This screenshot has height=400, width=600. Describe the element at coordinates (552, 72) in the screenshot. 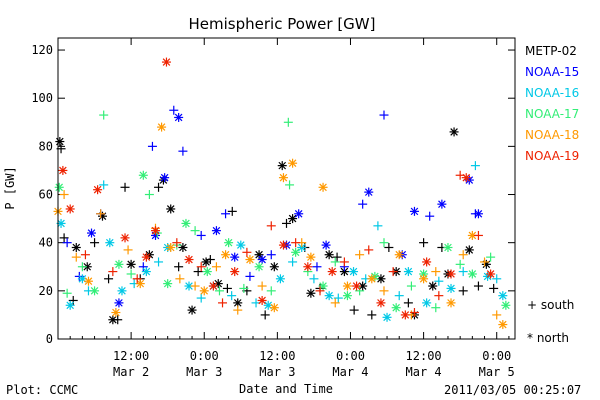

I see `legend-noaa-15: NOAA-15` at that location.